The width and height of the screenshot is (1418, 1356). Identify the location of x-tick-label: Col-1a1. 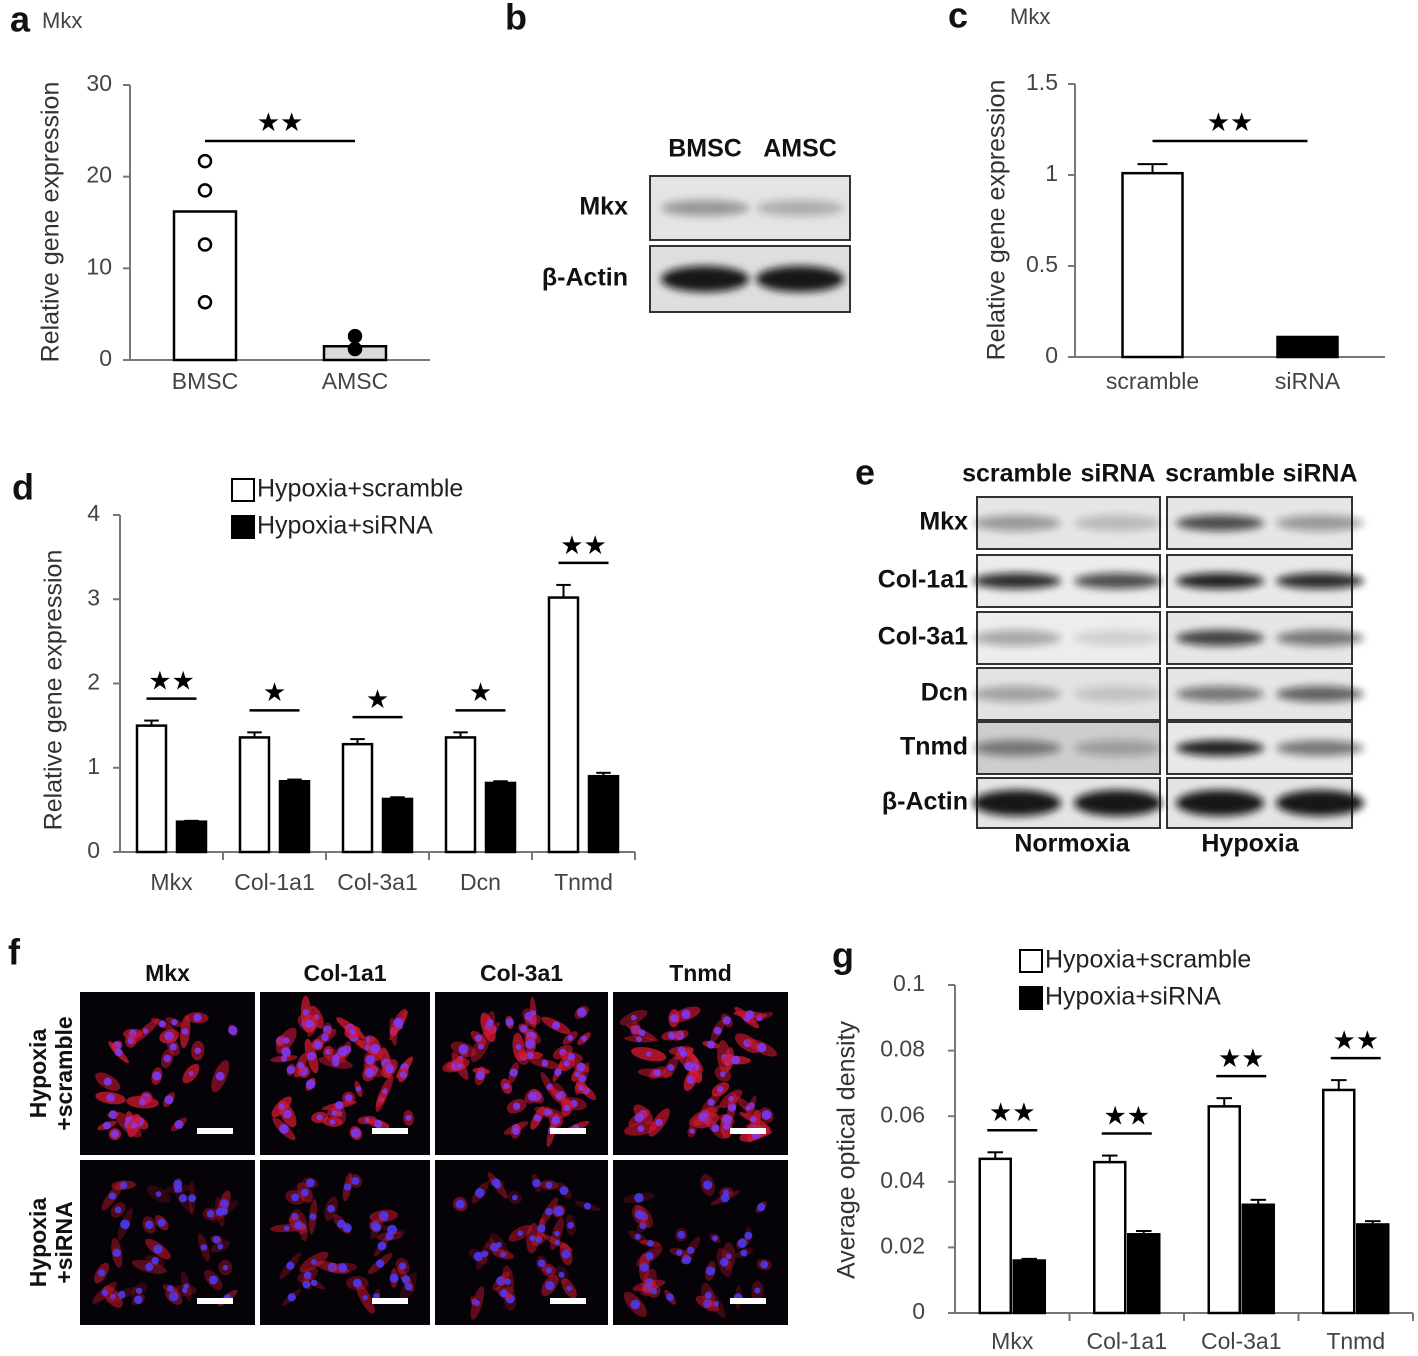
(1126, 1341).